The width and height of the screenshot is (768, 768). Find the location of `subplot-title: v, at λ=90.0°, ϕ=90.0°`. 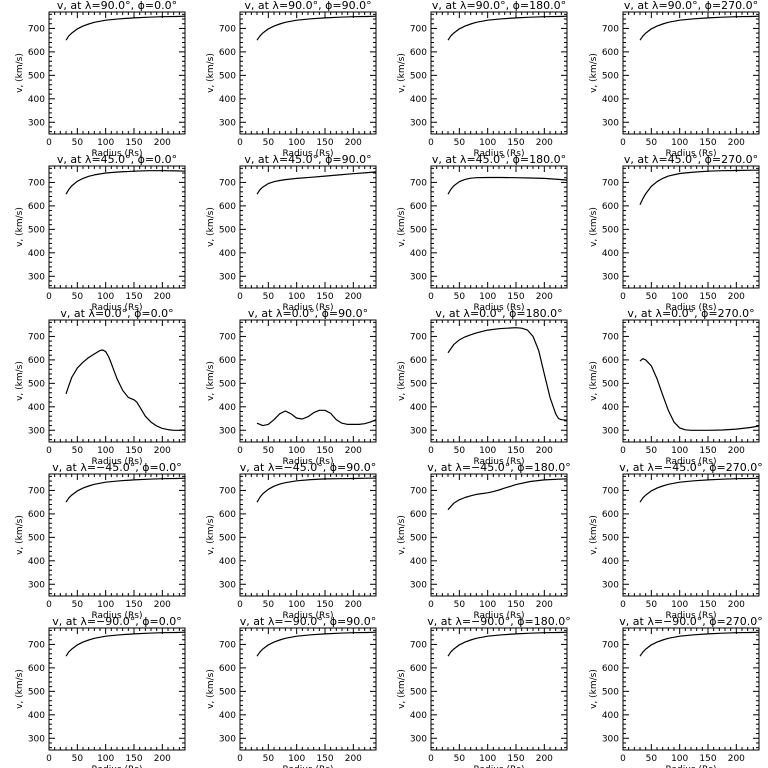

subplot-title: v, at λ=90.0°, ϕ=90.0° is located at coordinates (307, 6).